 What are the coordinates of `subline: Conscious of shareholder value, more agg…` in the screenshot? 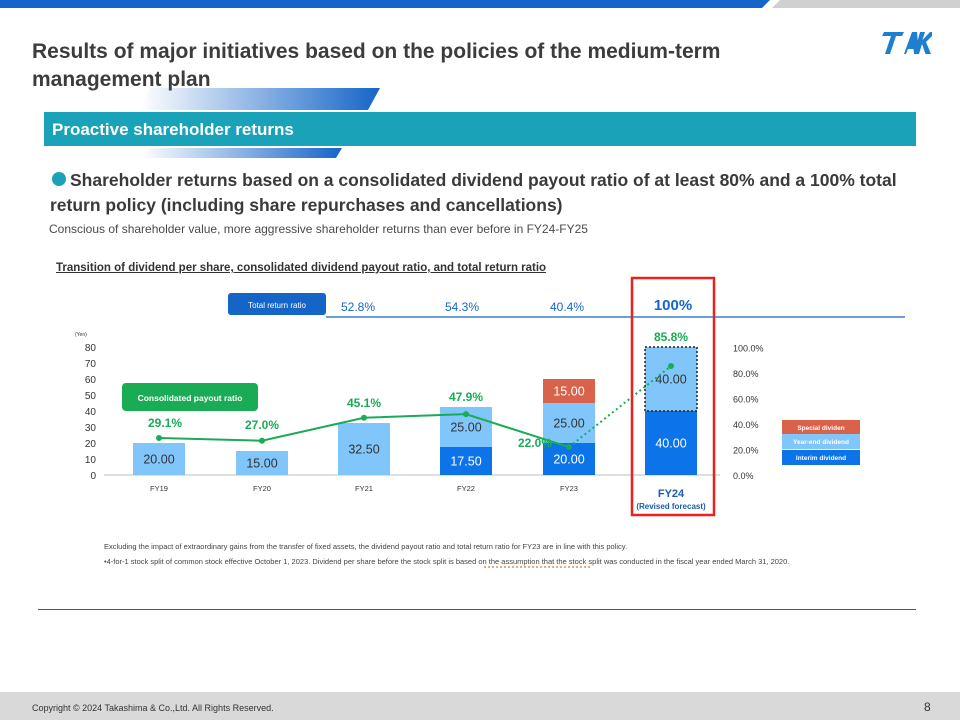 It's located at (318, 229).